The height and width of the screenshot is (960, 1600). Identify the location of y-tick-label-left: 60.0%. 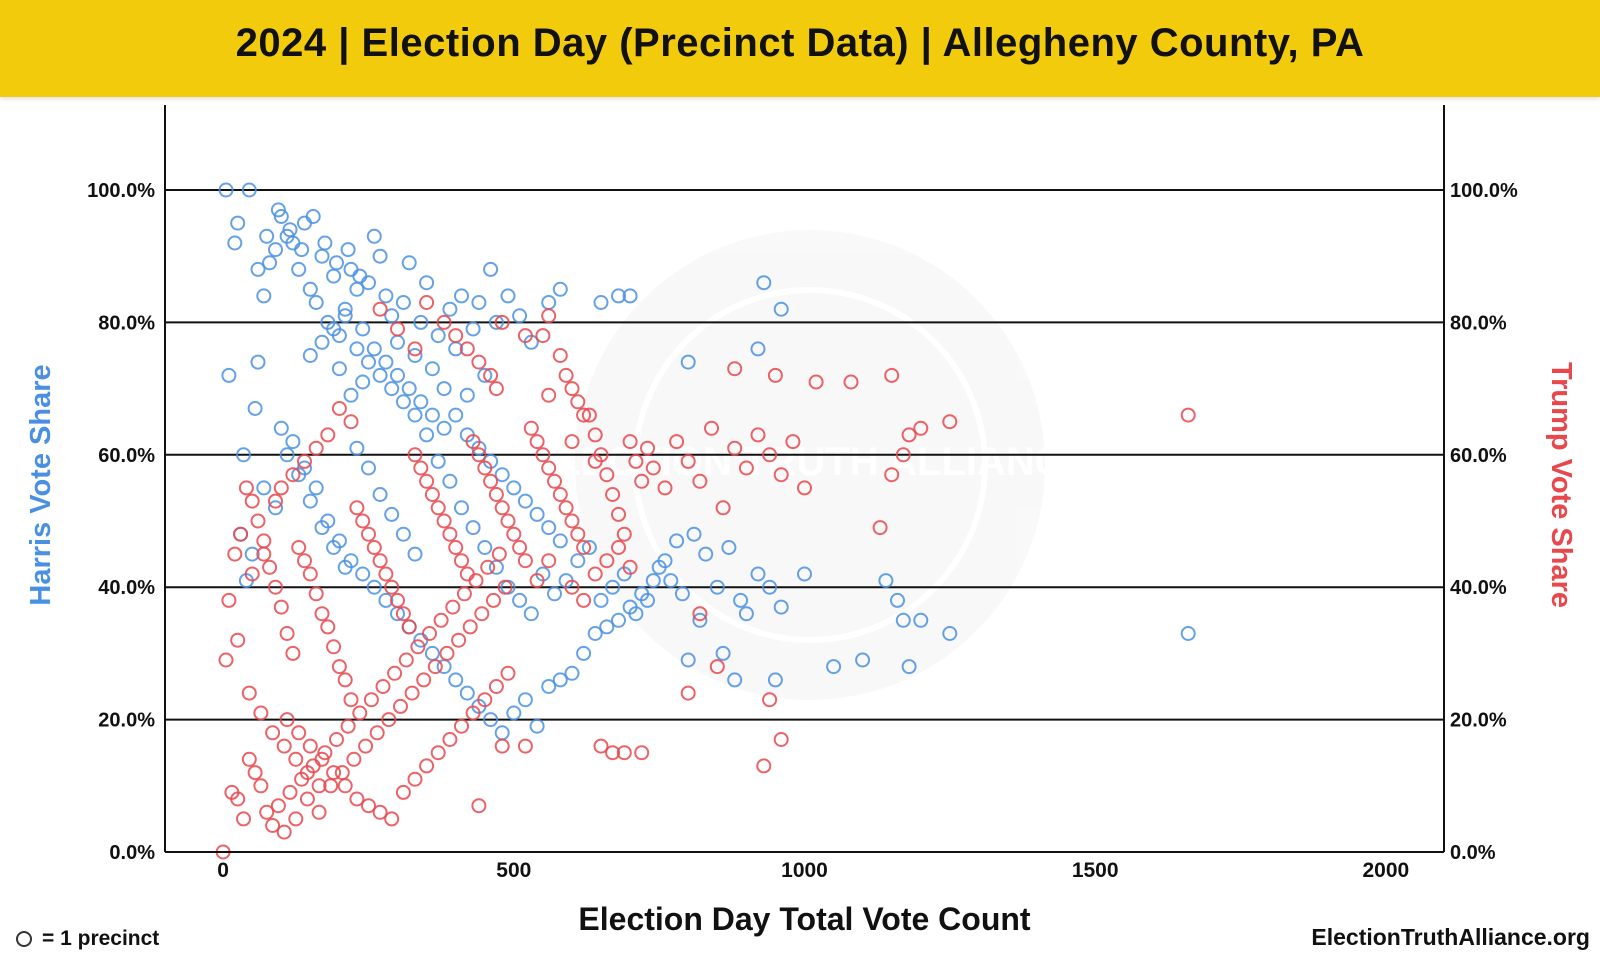
(126, 456).